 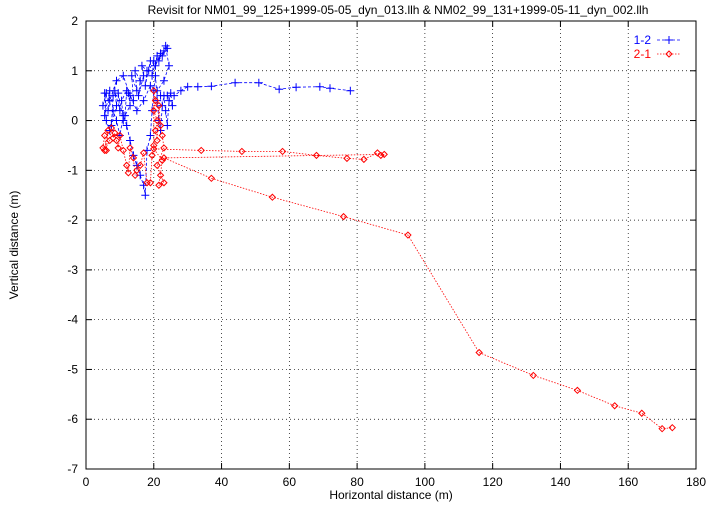 What do you see at coordinates (72, 469) in the screenshot?
I see `y-tick-label: -7` at bounding box center [72, 469].